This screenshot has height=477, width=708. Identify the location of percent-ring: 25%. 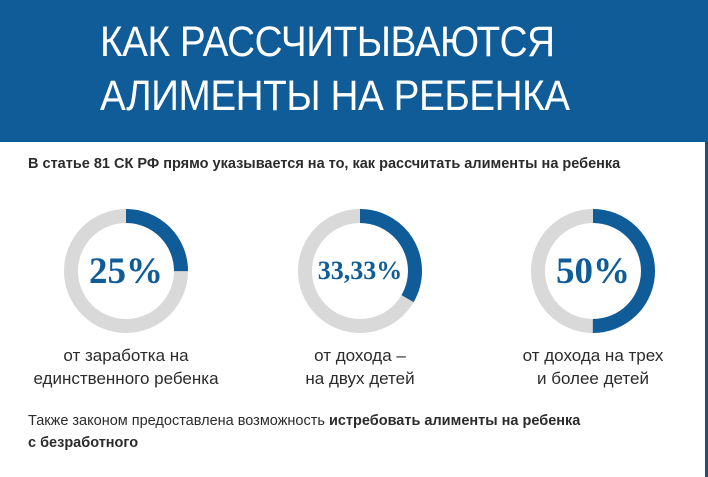
(126, 271).